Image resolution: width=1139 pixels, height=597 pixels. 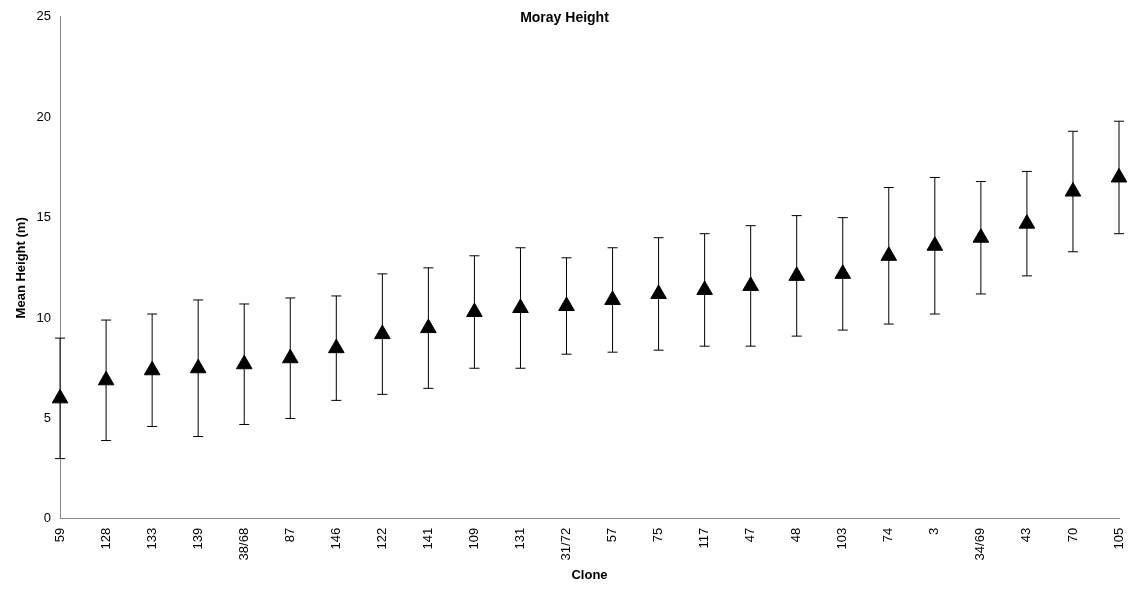 I want to click on x-tick-label: 117, so click(x=704, y=538).